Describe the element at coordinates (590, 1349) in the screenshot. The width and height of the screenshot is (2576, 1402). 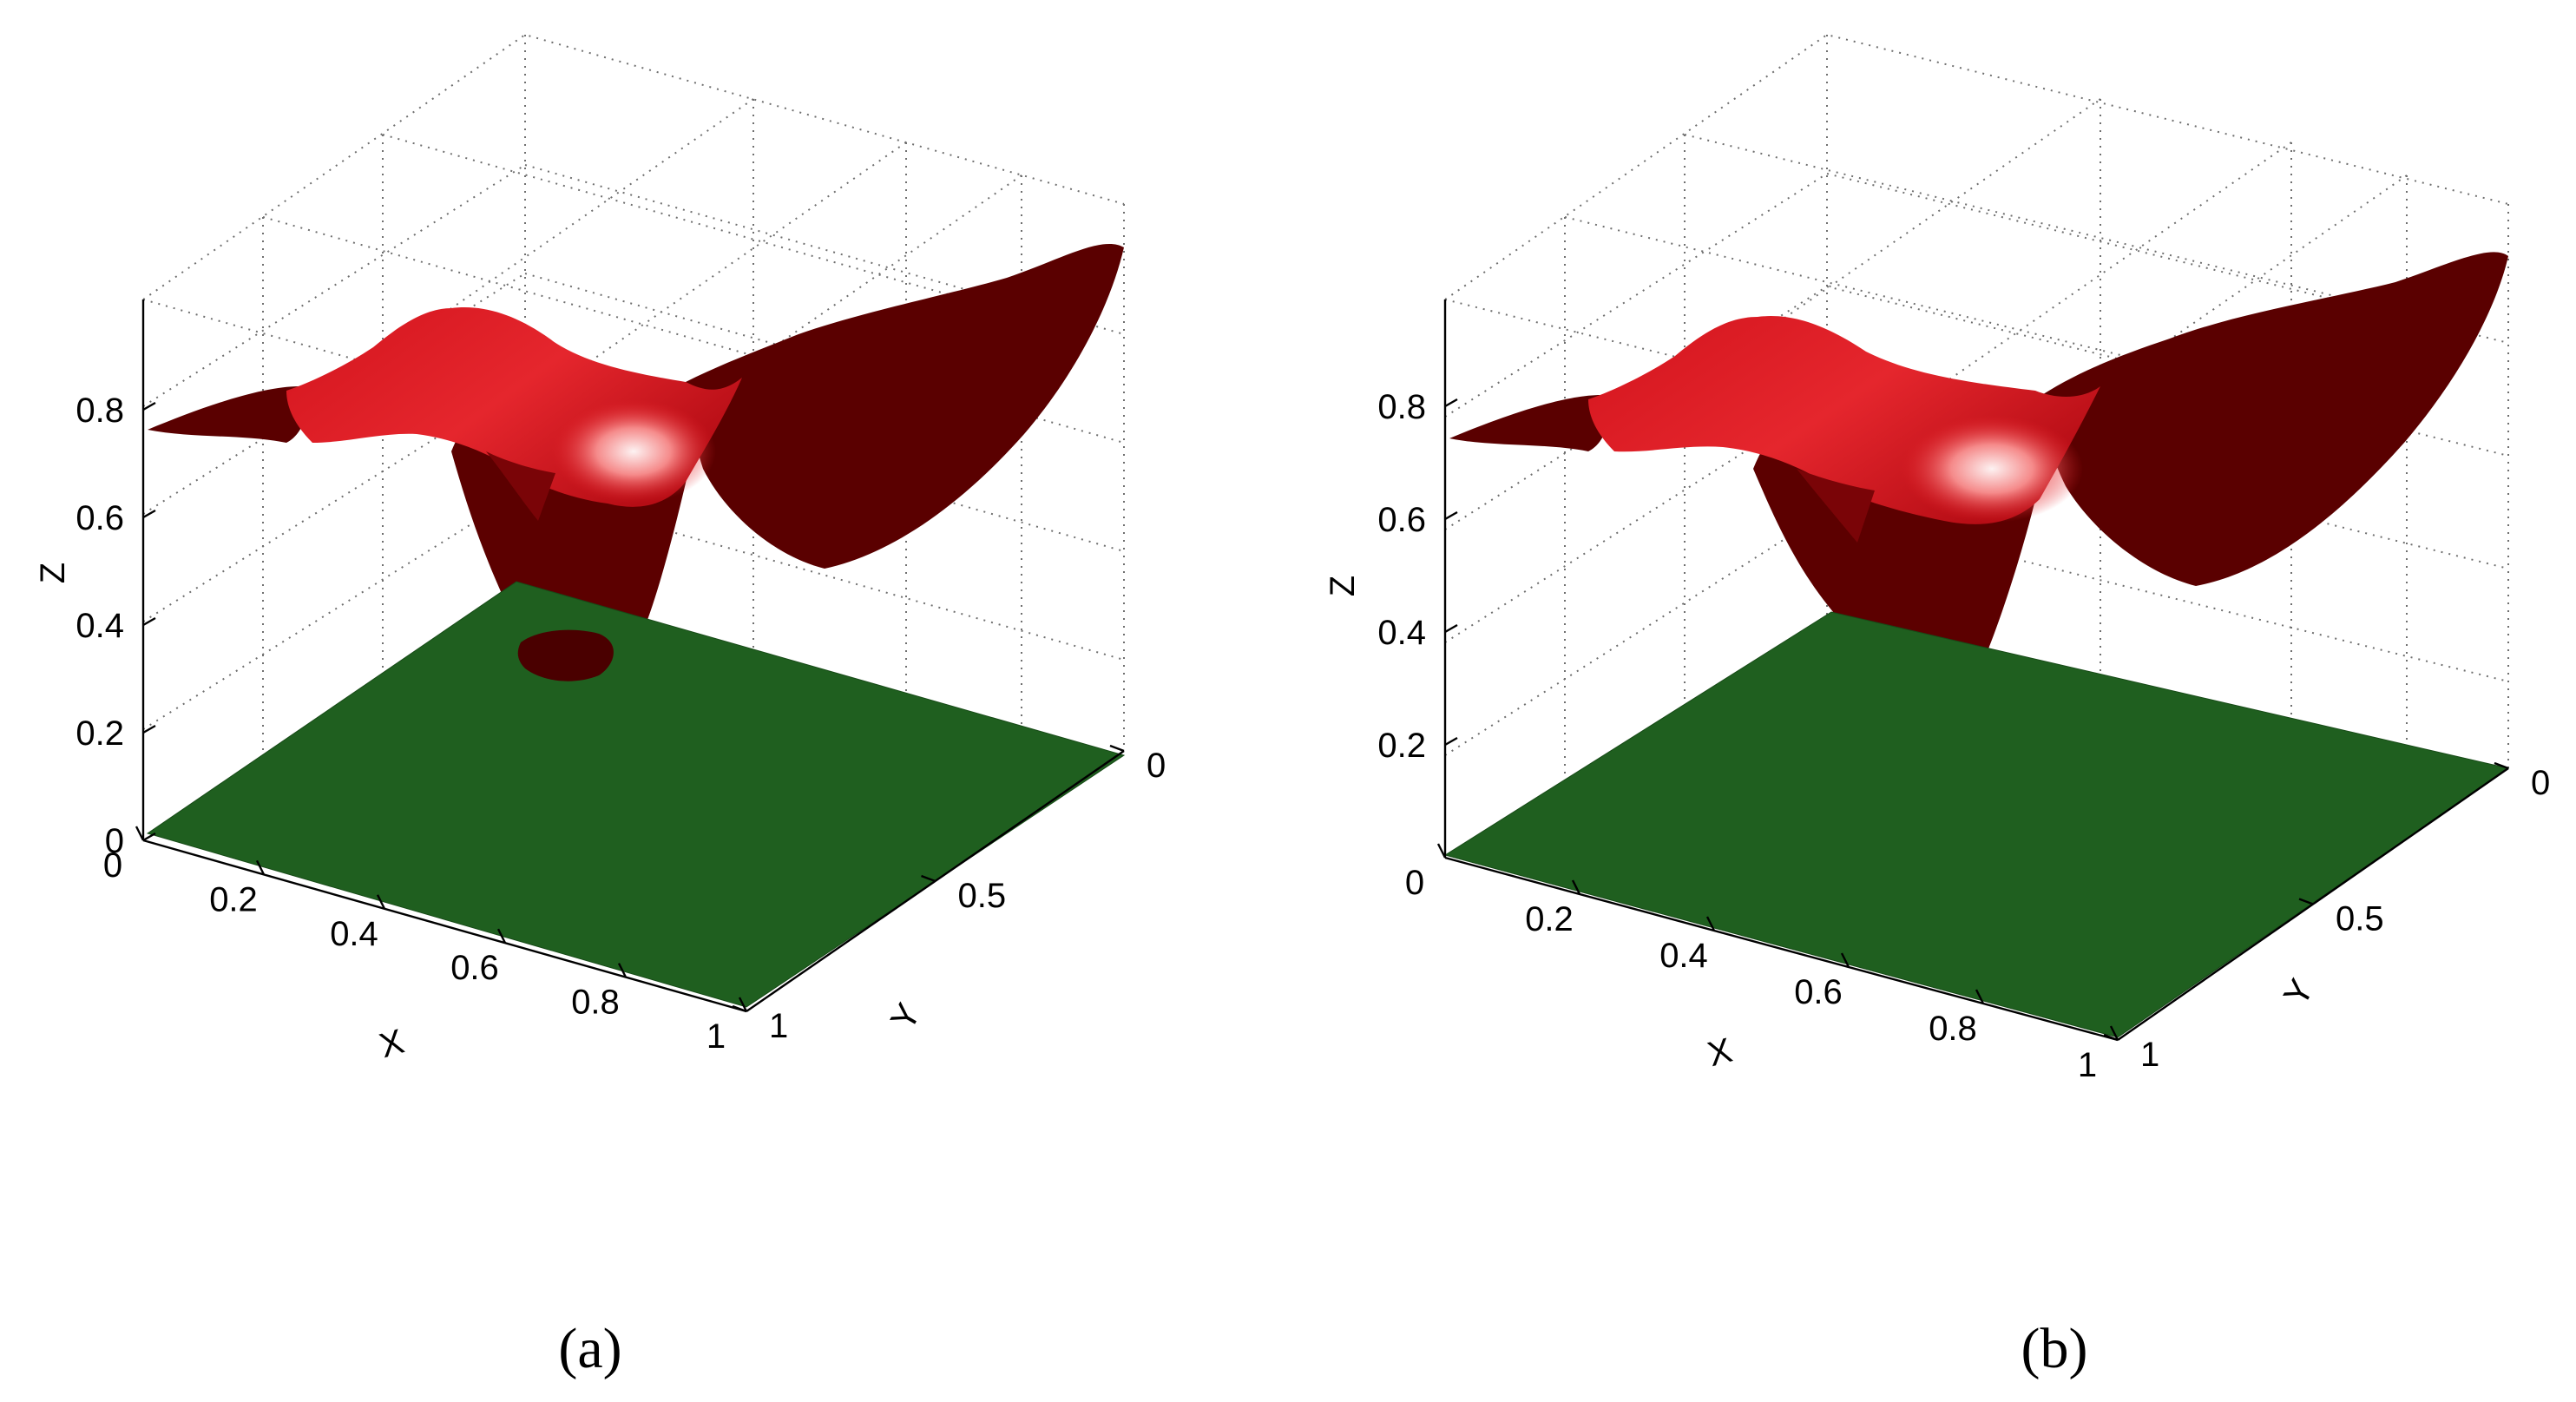
I see `caption-a: (a)` at that location.